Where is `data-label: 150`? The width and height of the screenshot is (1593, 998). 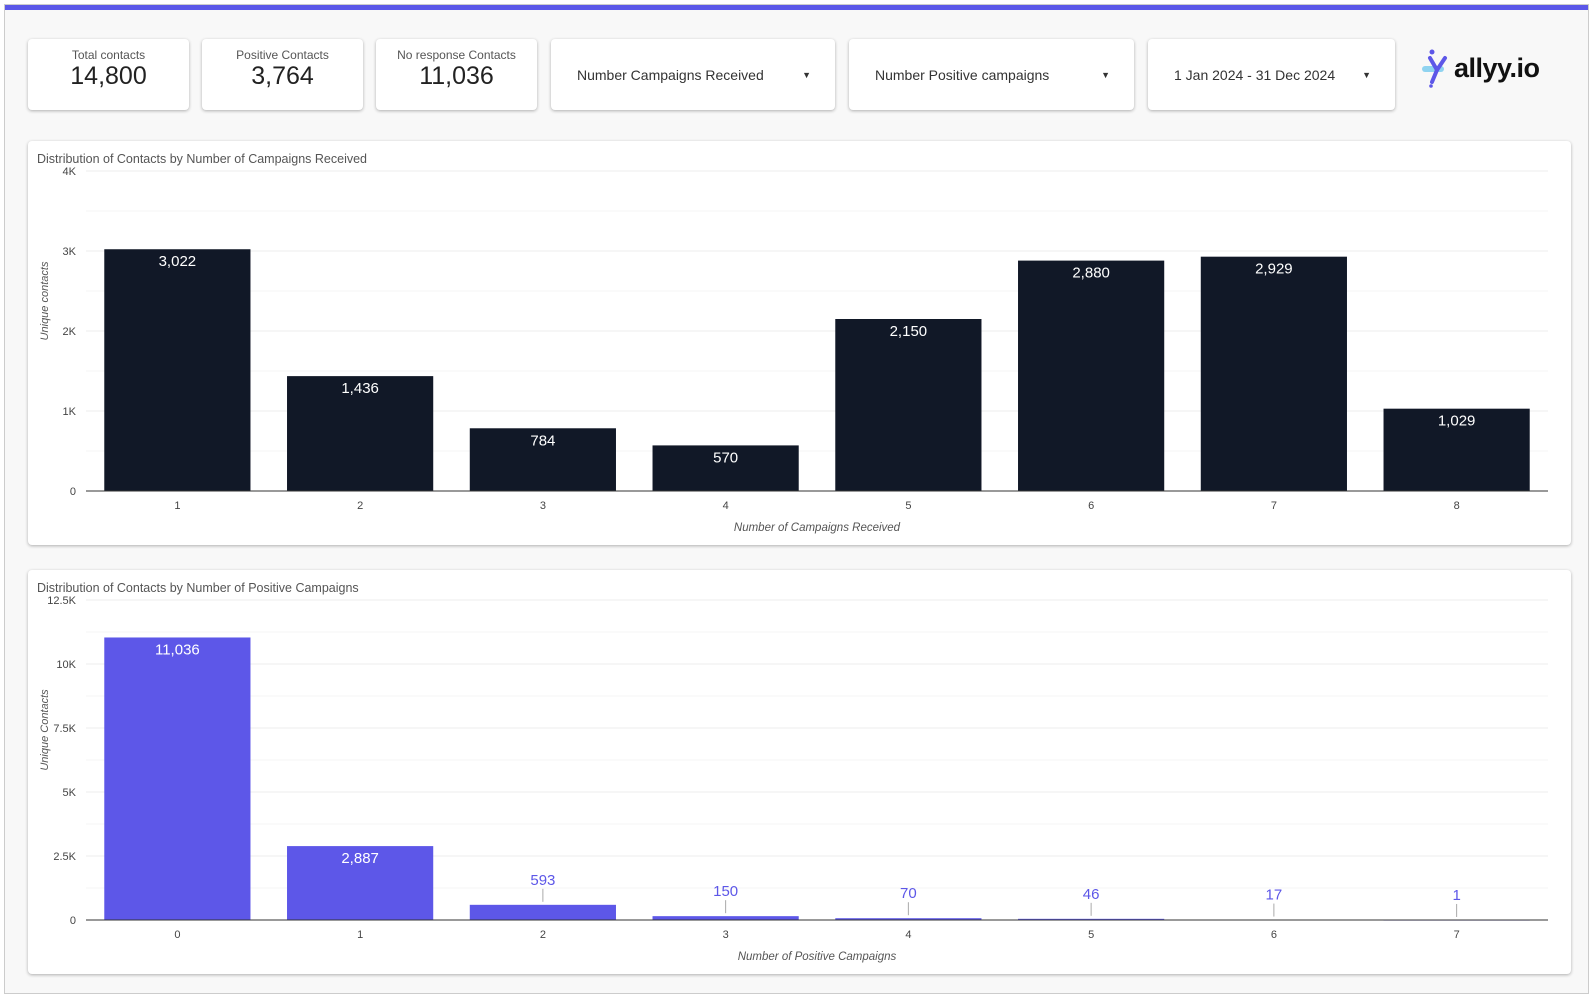 data-label: 150 is located at coordinates (725, 891).